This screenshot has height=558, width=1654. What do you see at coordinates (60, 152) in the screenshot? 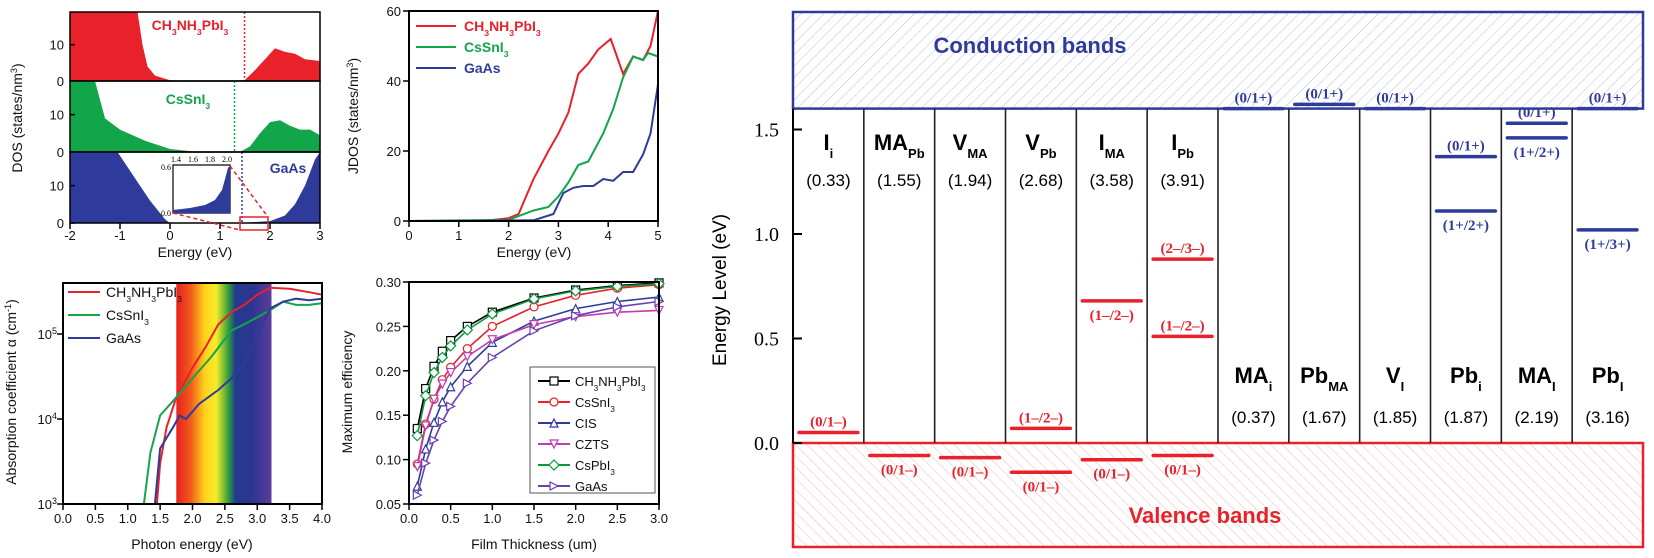
I see `dos-ytick-label: 0` at bounding box center [60, 152].